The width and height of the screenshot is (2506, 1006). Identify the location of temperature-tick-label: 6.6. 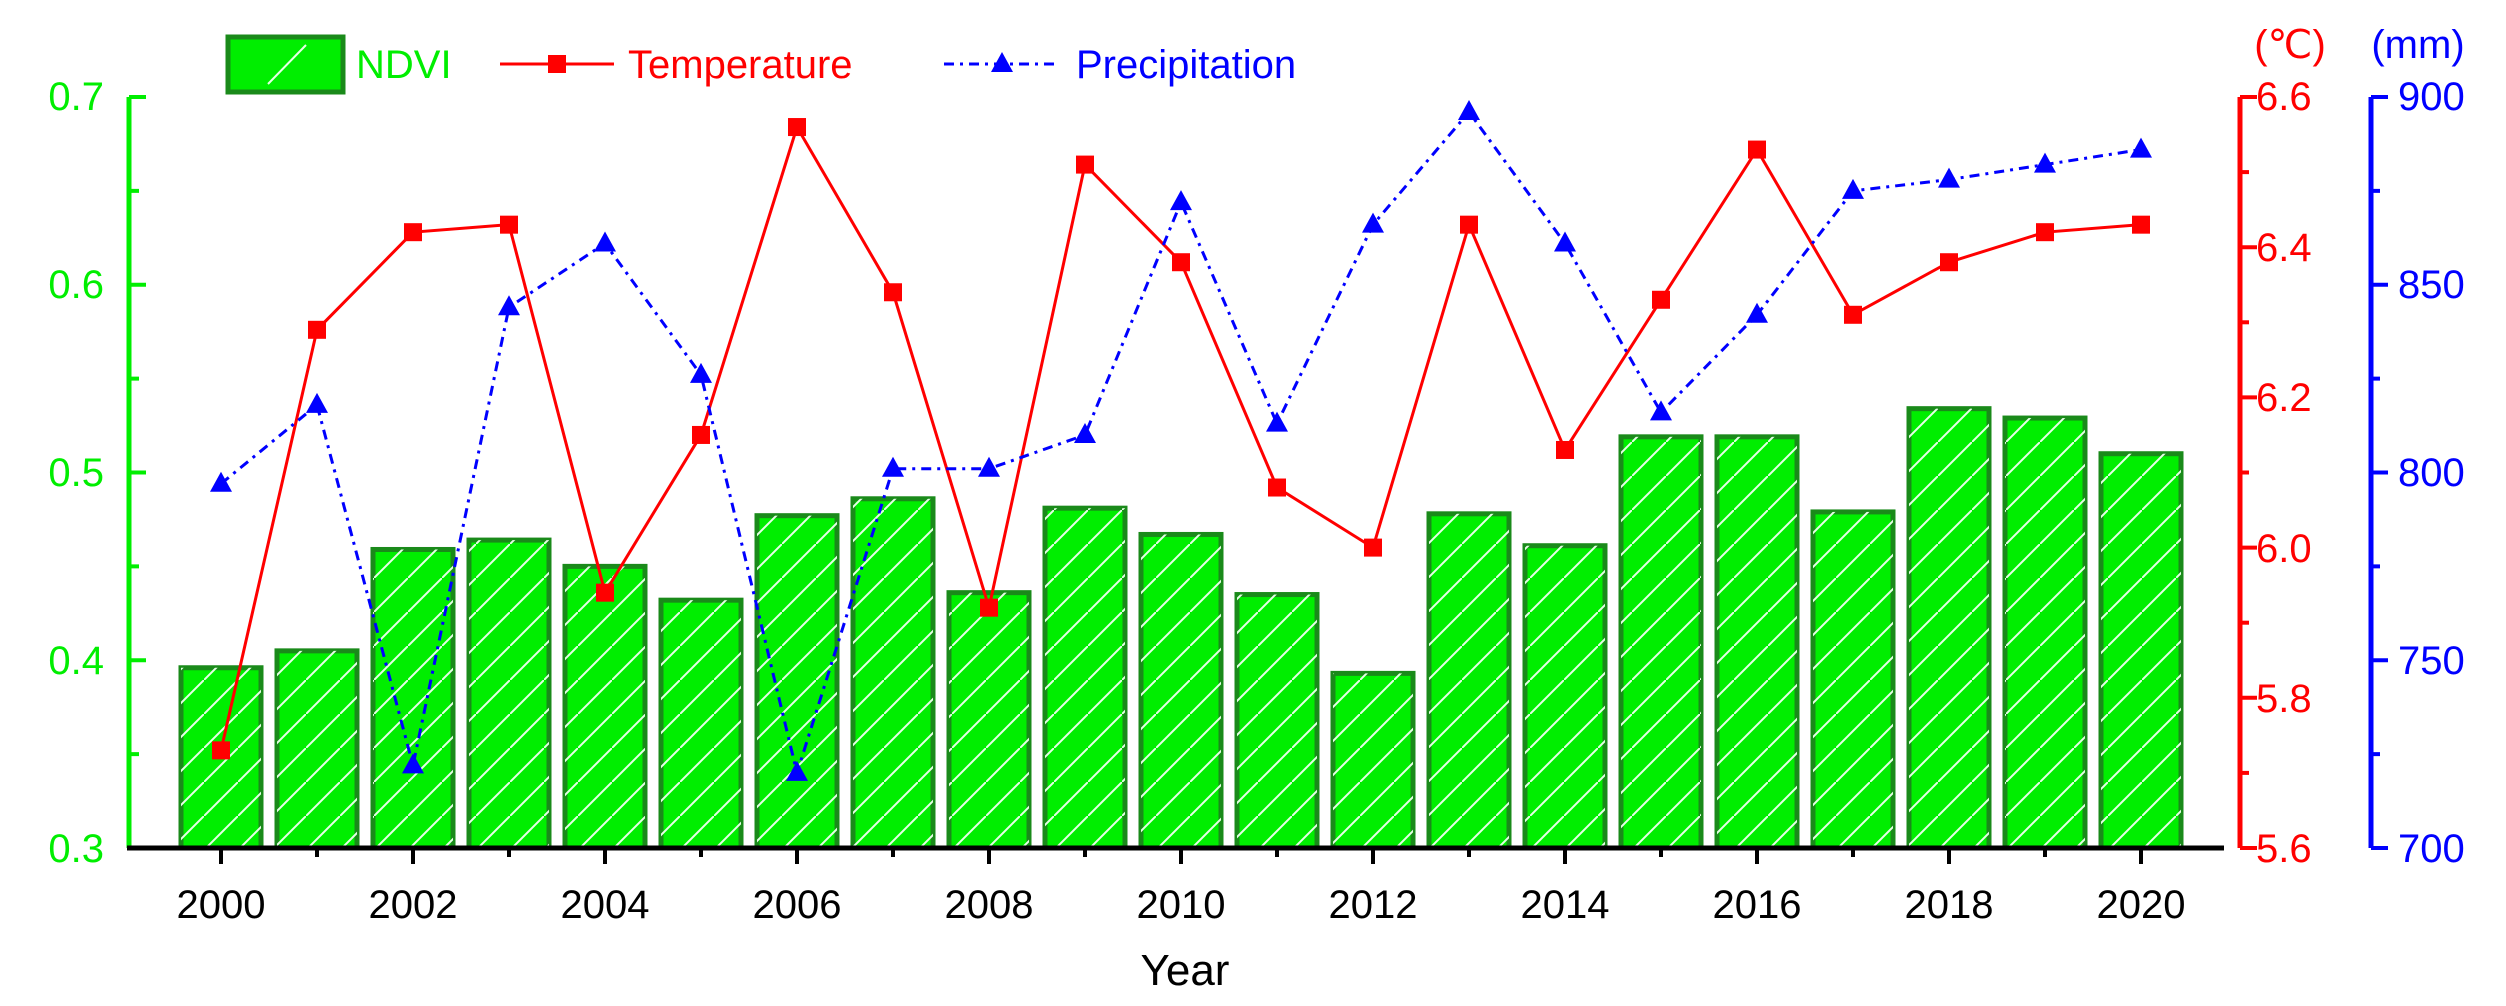
(2284, 97).